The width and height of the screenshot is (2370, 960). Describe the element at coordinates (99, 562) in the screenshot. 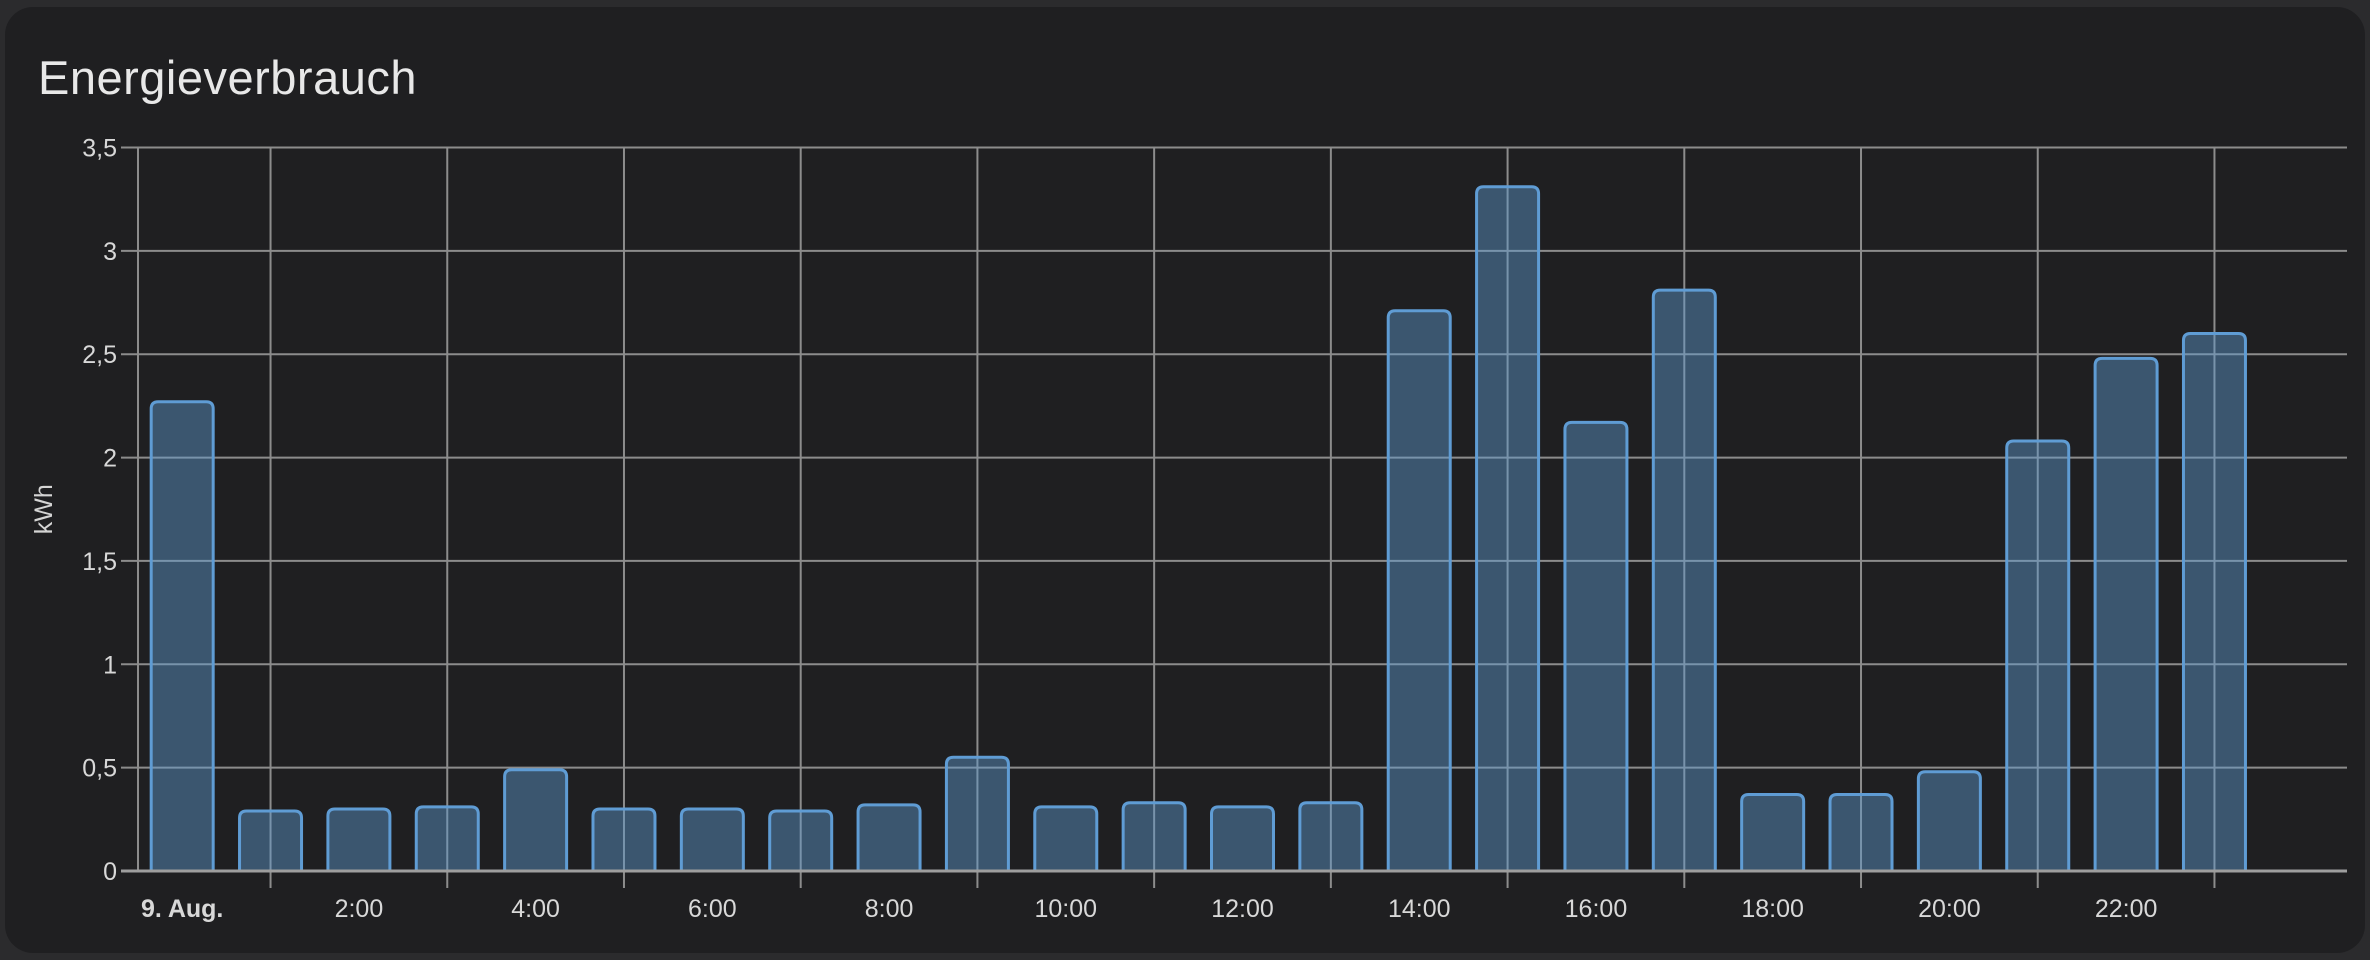

I see `y-tick-label: 1,5` at that location.